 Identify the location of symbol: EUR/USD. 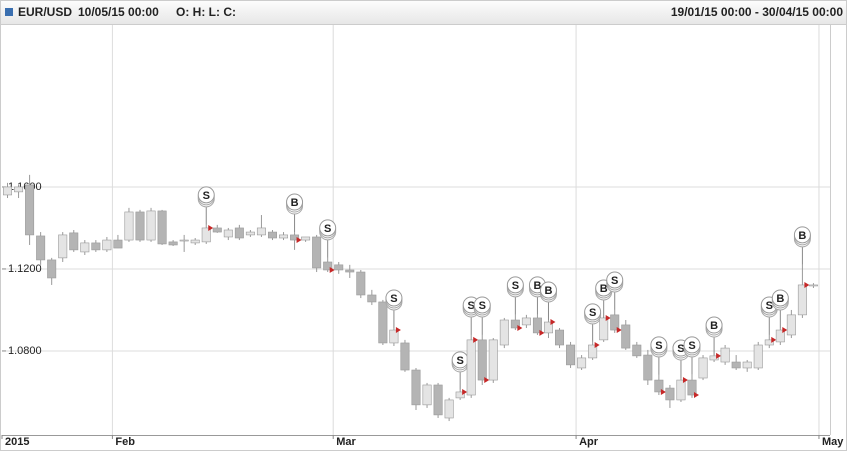
(45, 12).